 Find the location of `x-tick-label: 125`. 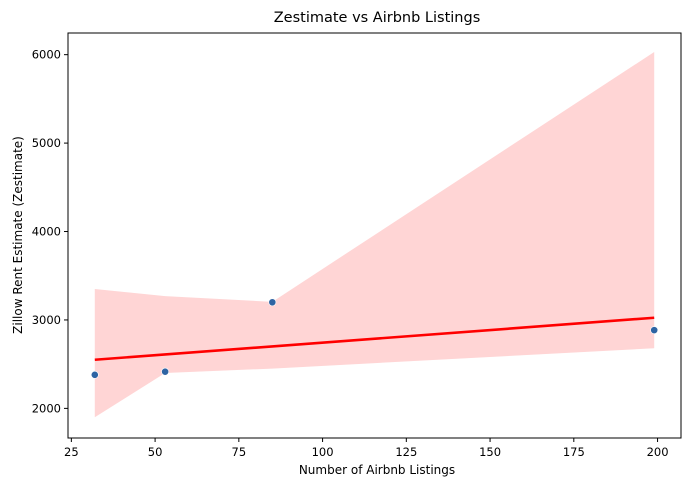

x-tick-label: 125 is located at coordinates (406, 452).